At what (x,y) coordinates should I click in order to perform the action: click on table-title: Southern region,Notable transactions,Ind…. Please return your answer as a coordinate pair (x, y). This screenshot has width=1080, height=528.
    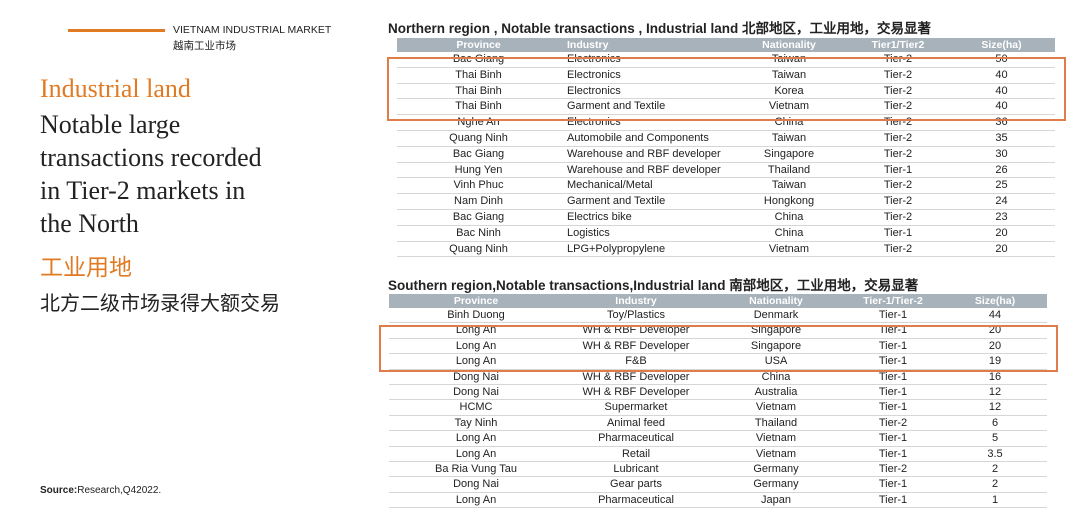
    Looking at the image, I should click on (653, 285).